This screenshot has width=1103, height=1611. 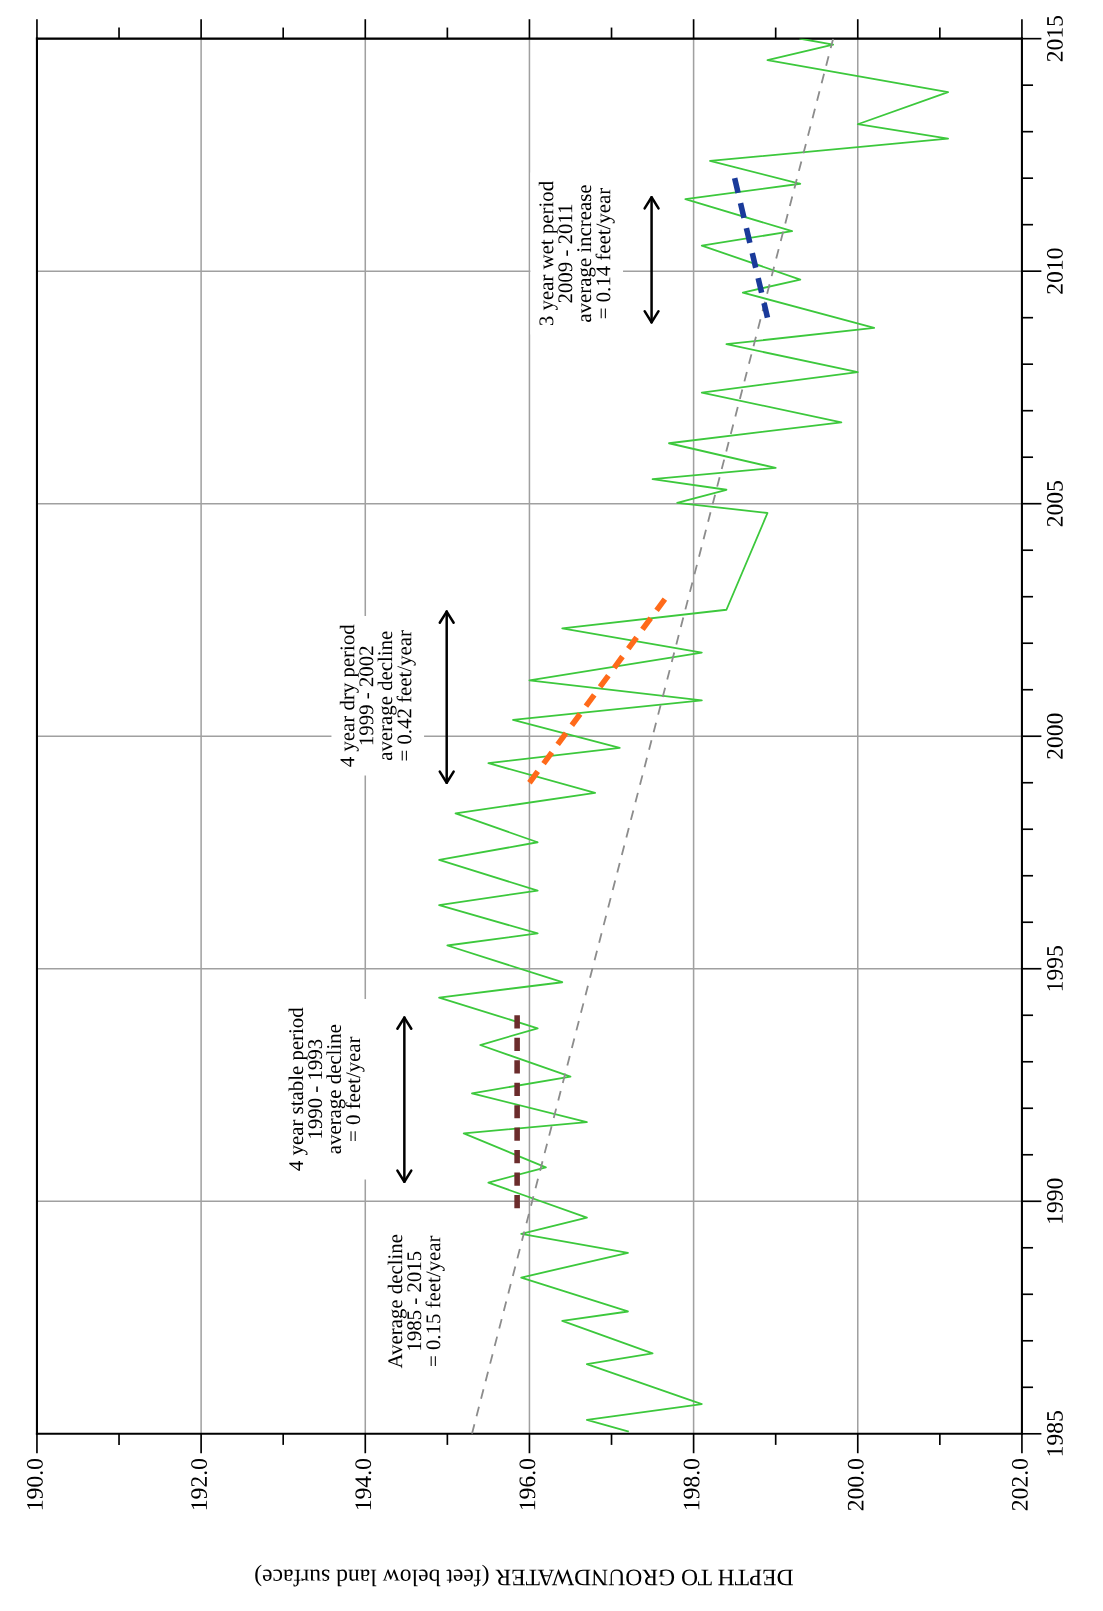 What do you see at coordinates (1054, 968) in the screenshot?
I see `y-tick-label: 1995` at bounding box center [1054, 968].